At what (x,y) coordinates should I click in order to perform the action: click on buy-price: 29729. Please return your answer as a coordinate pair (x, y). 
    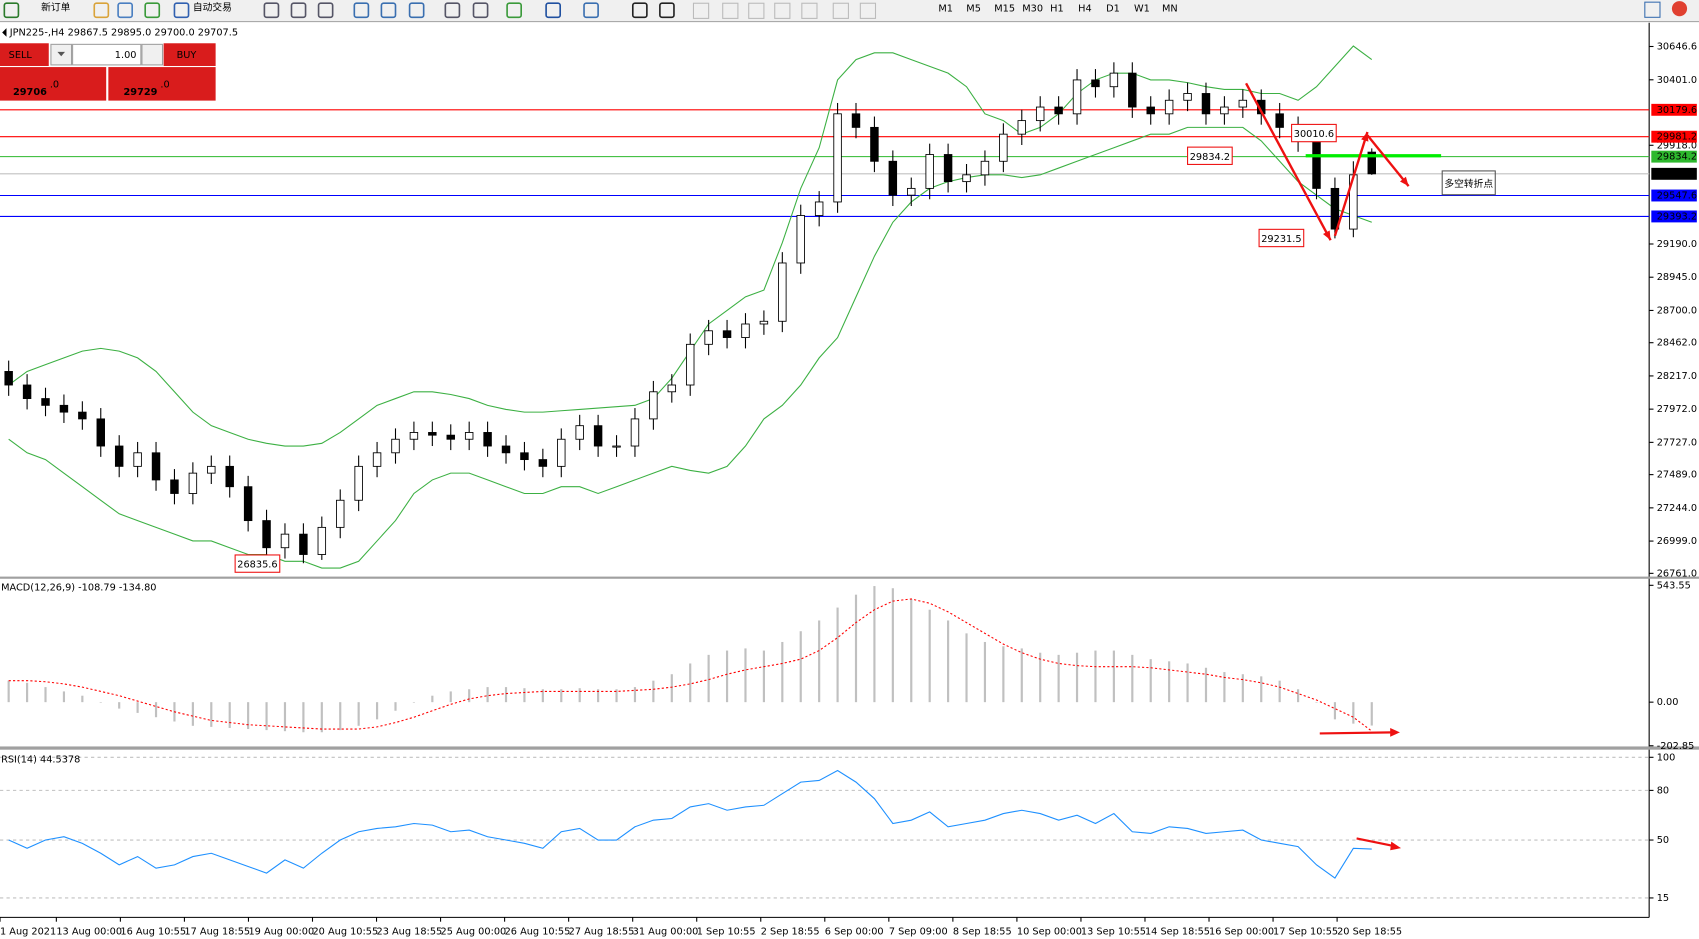
    Looking at the image, I should click on (141, 92).